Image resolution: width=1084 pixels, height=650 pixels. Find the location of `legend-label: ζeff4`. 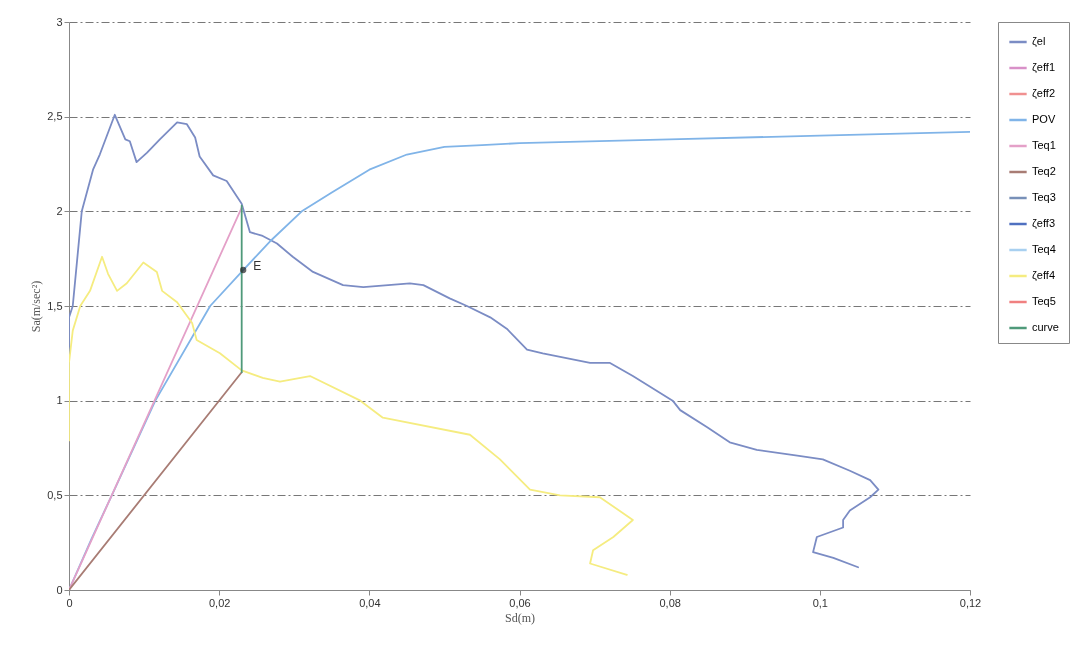

legend-label: ζeff4 is located at coordinates (1043, 275).